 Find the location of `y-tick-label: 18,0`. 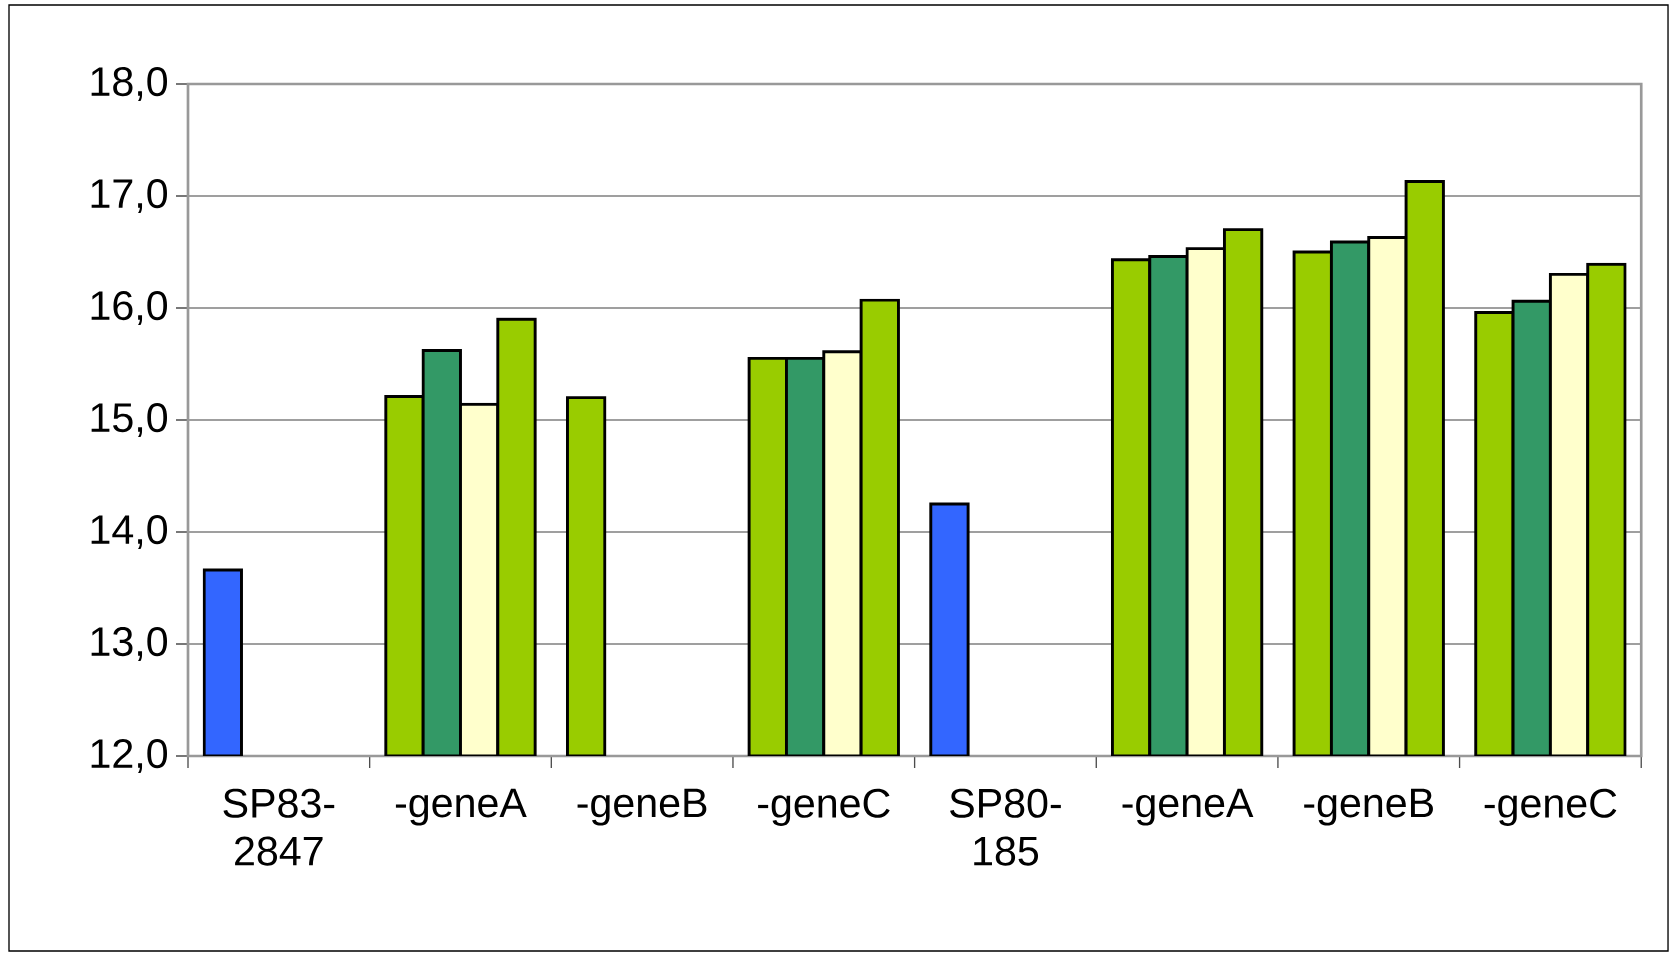

y-tick-label: 18,0 is located at coordinates (129, 84).